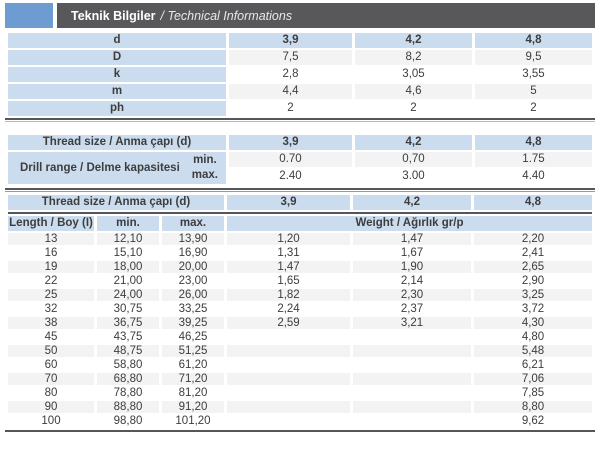  I want to click on table-row: 38 36,75 39,25 2,59 3,21 4,30, so click(300, 323).